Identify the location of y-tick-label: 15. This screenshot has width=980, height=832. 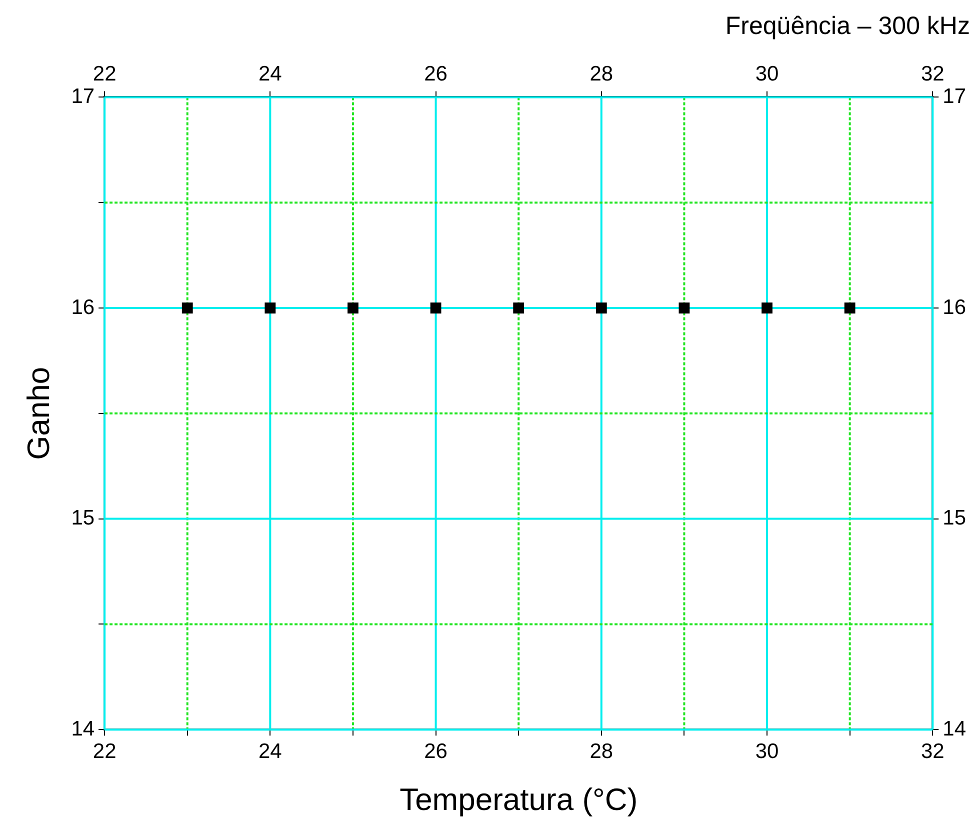
(83, 518).